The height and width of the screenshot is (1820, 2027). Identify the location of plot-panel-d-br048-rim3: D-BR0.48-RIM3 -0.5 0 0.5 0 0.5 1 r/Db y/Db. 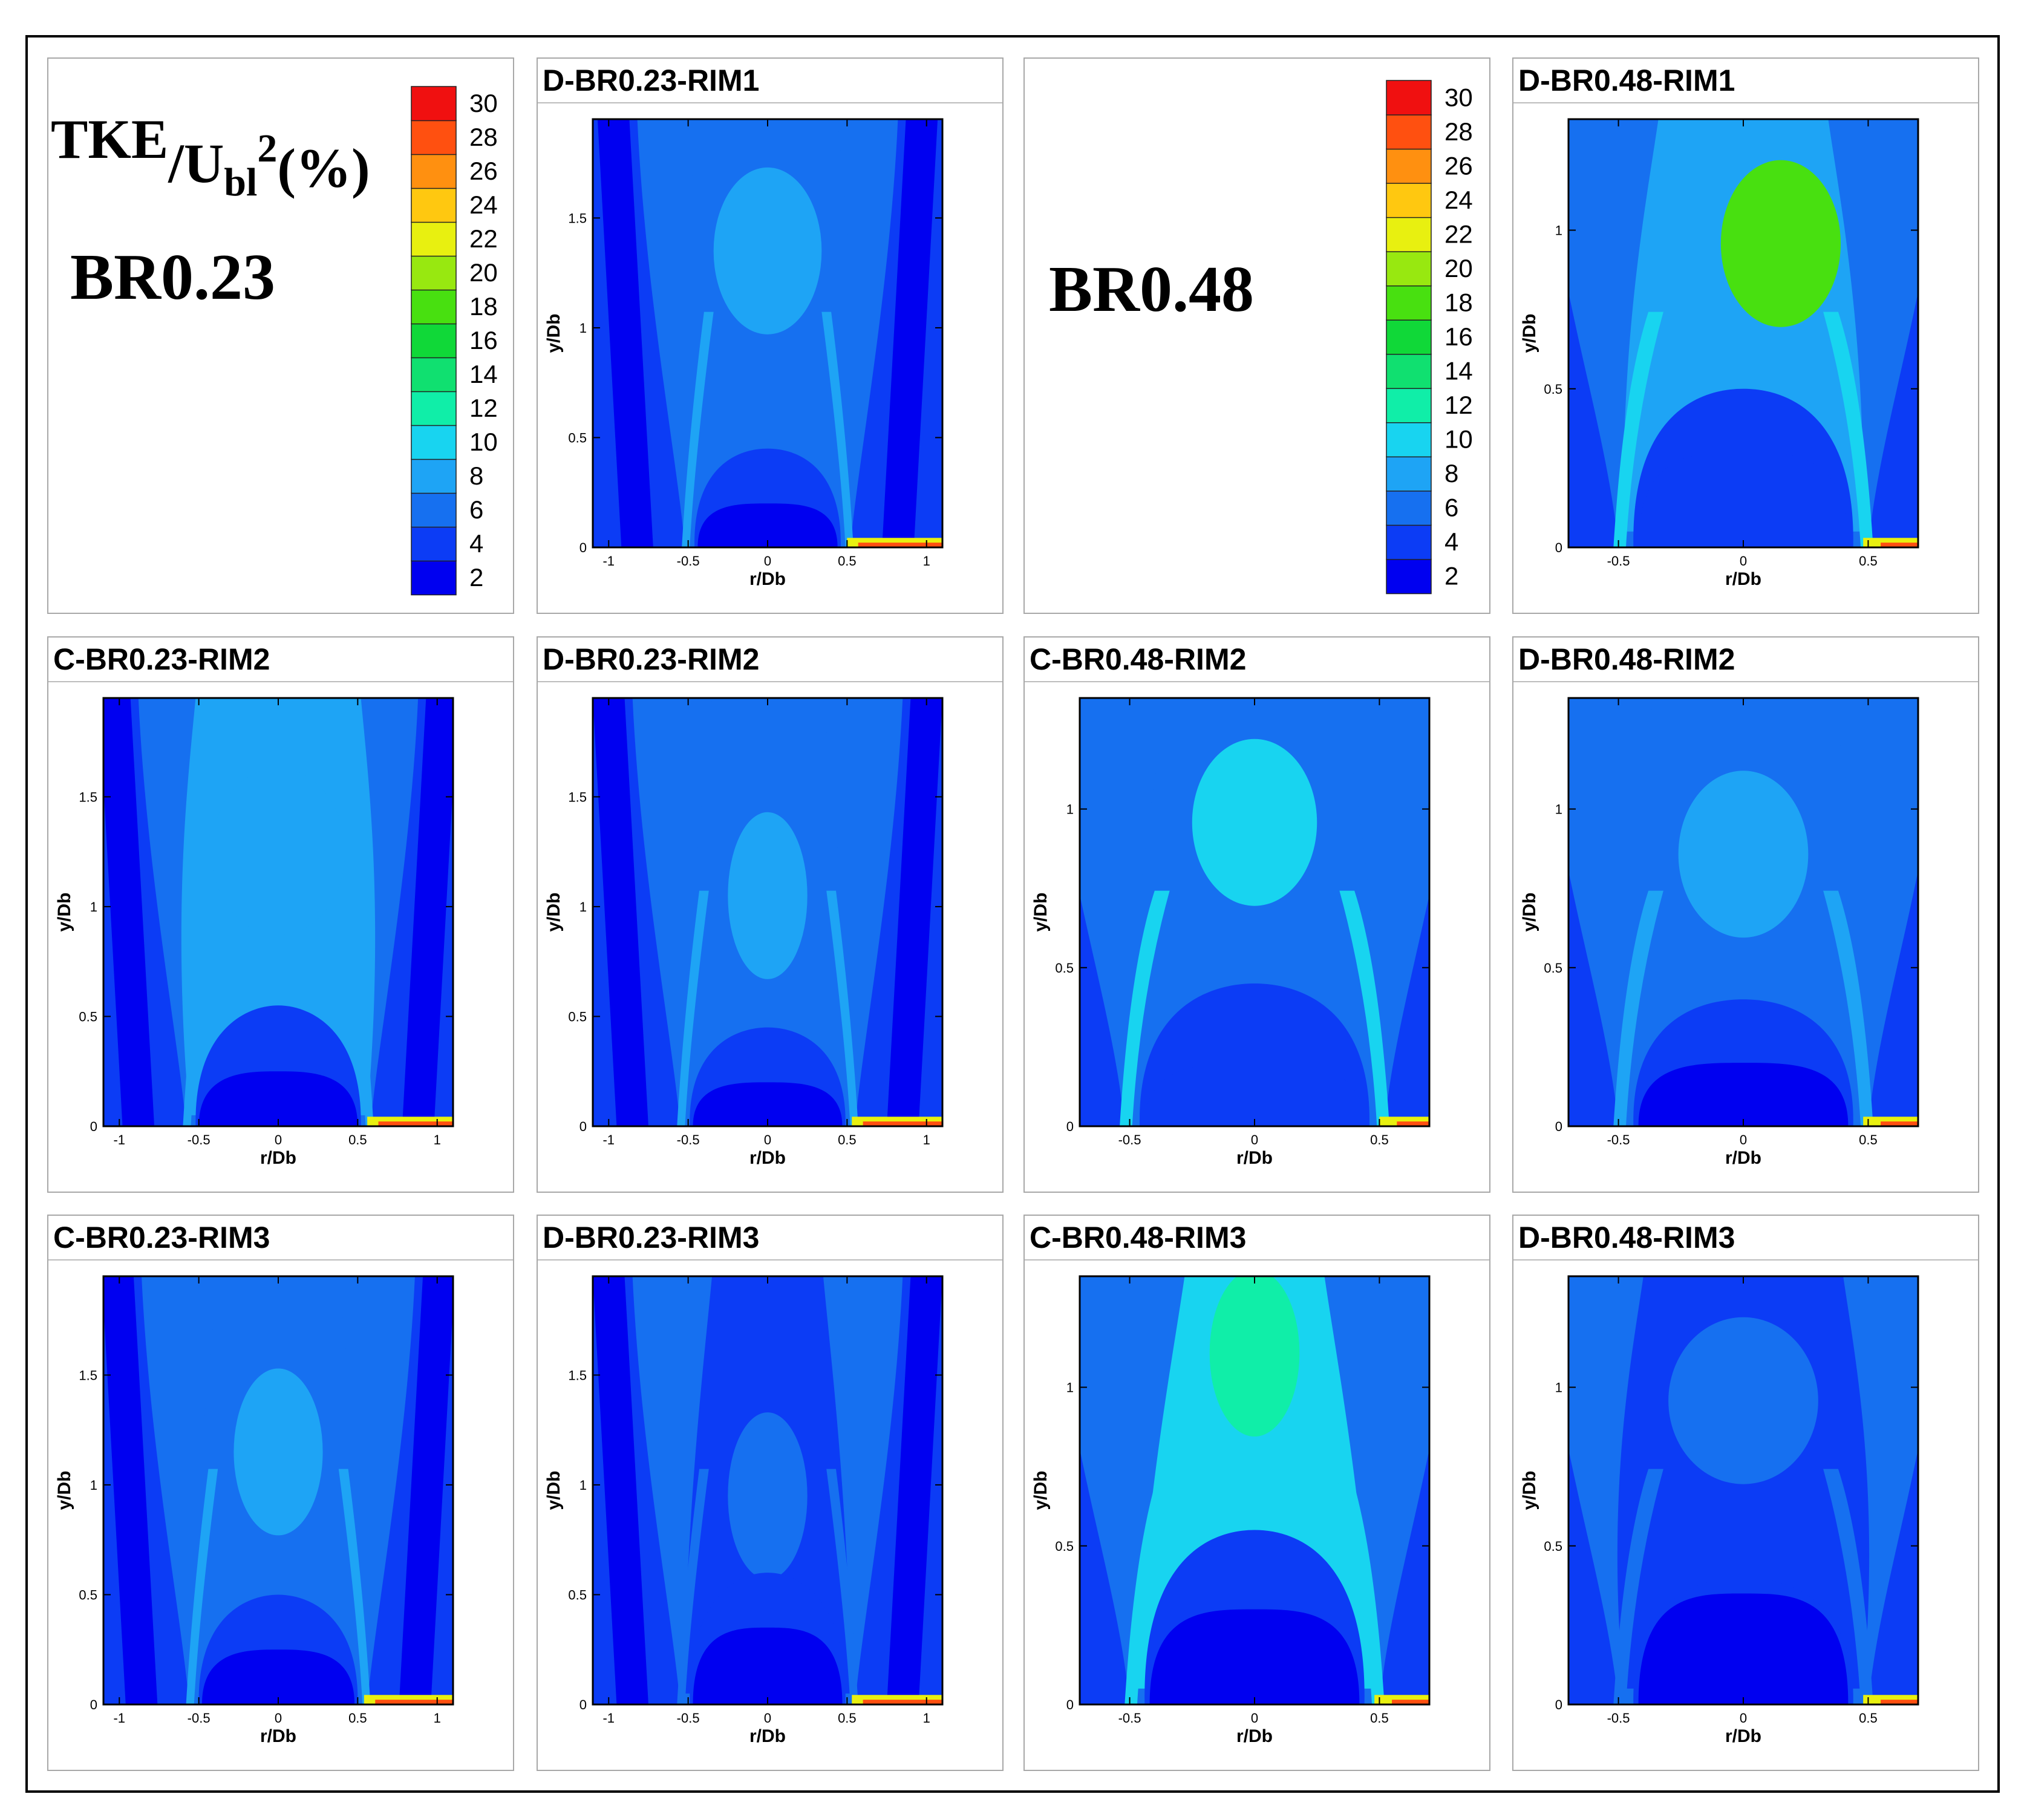
(1745, 1493).